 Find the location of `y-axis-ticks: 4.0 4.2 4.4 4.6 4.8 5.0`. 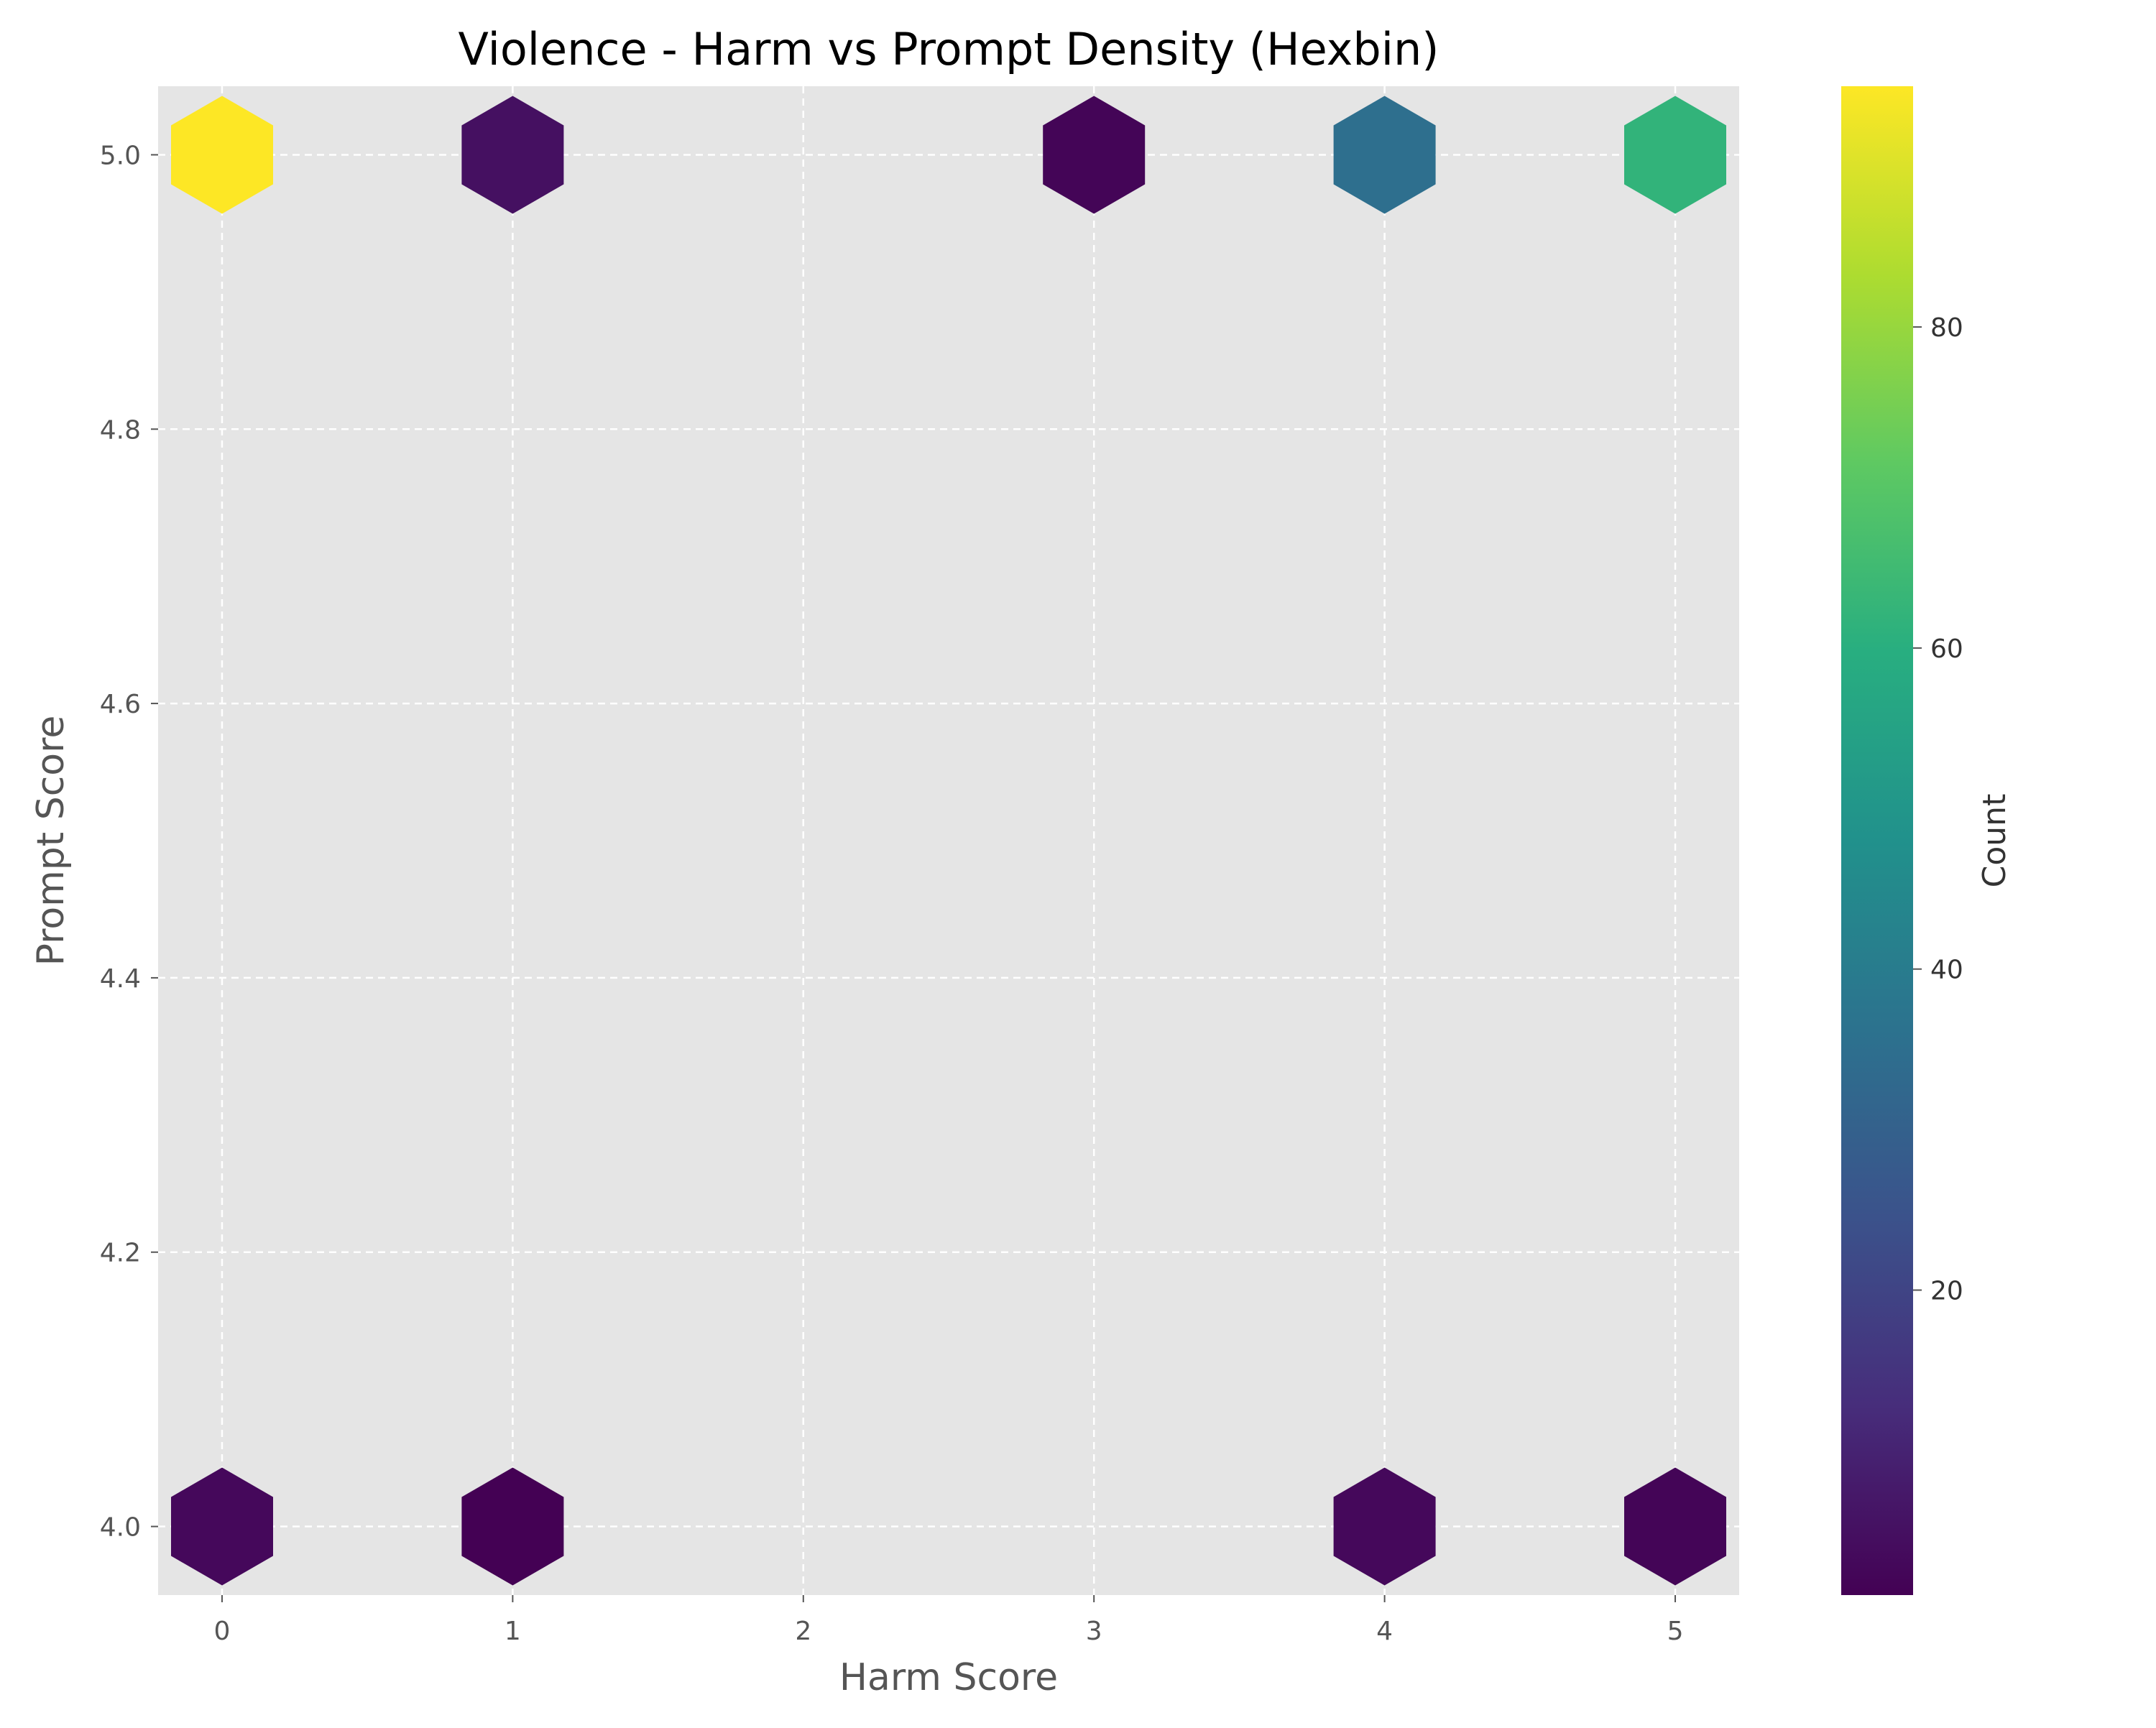

y-axis-ticks: 4.0 4.2 4.4 4.6 4.8 5.0 is located at coordinates (129, 842).